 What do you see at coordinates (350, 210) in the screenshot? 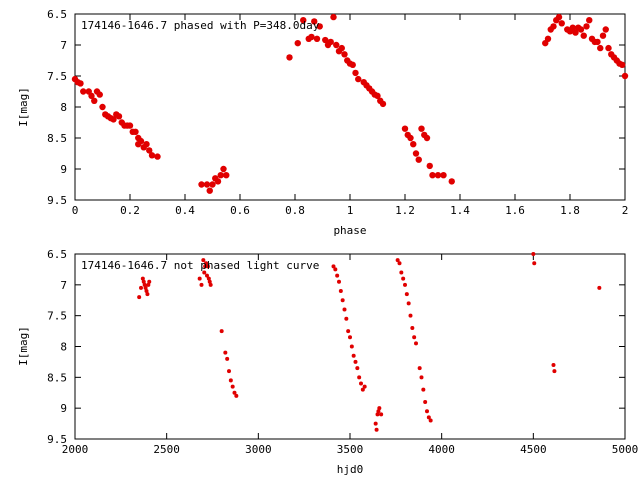
I see `x-tick-label: 1` at bounding box center [350, 210].